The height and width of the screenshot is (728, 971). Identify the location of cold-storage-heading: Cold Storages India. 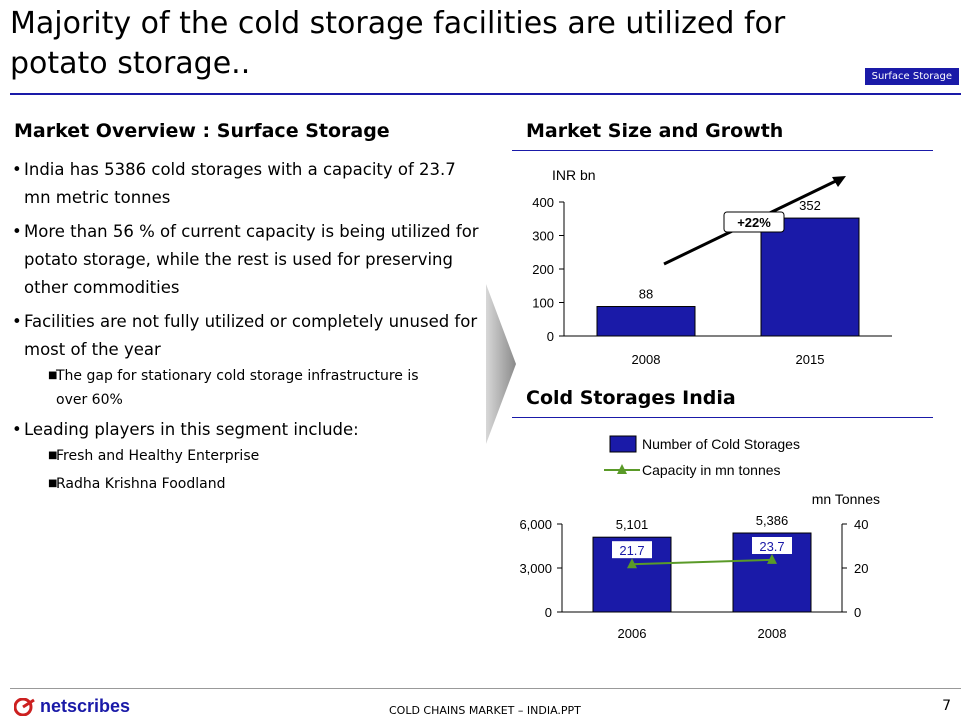
(631, 398).